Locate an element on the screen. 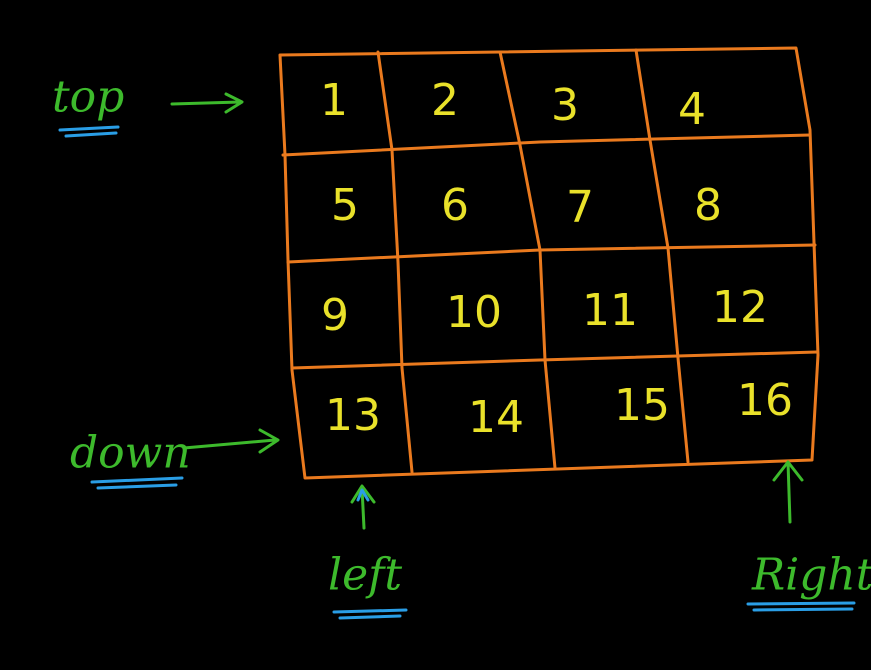 Image resolution: width=871 pixels, height=670 pixels. left-arrow-icon is located at coordinates (363, 507).